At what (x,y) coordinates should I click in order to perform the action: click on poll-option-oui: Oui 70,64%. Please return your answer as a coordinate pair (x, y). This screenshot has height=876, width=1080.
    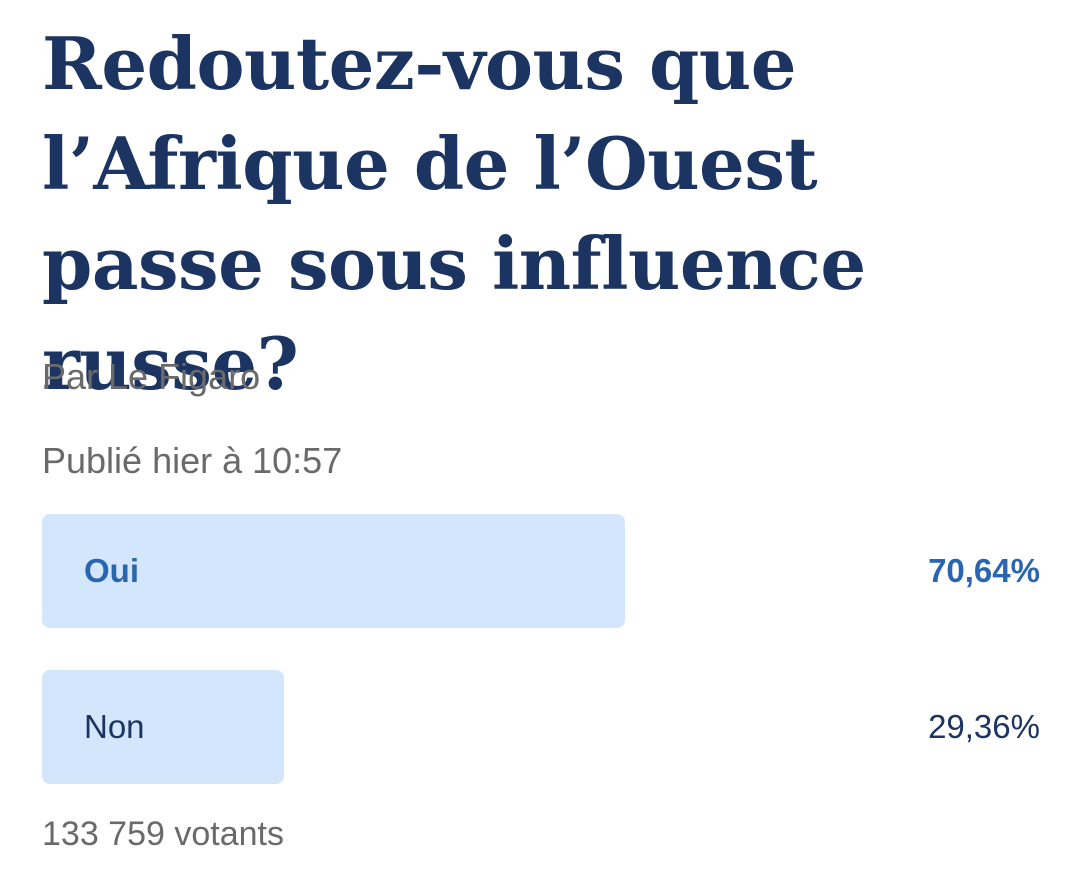
    Looking at the image, I should click on (541, 571).